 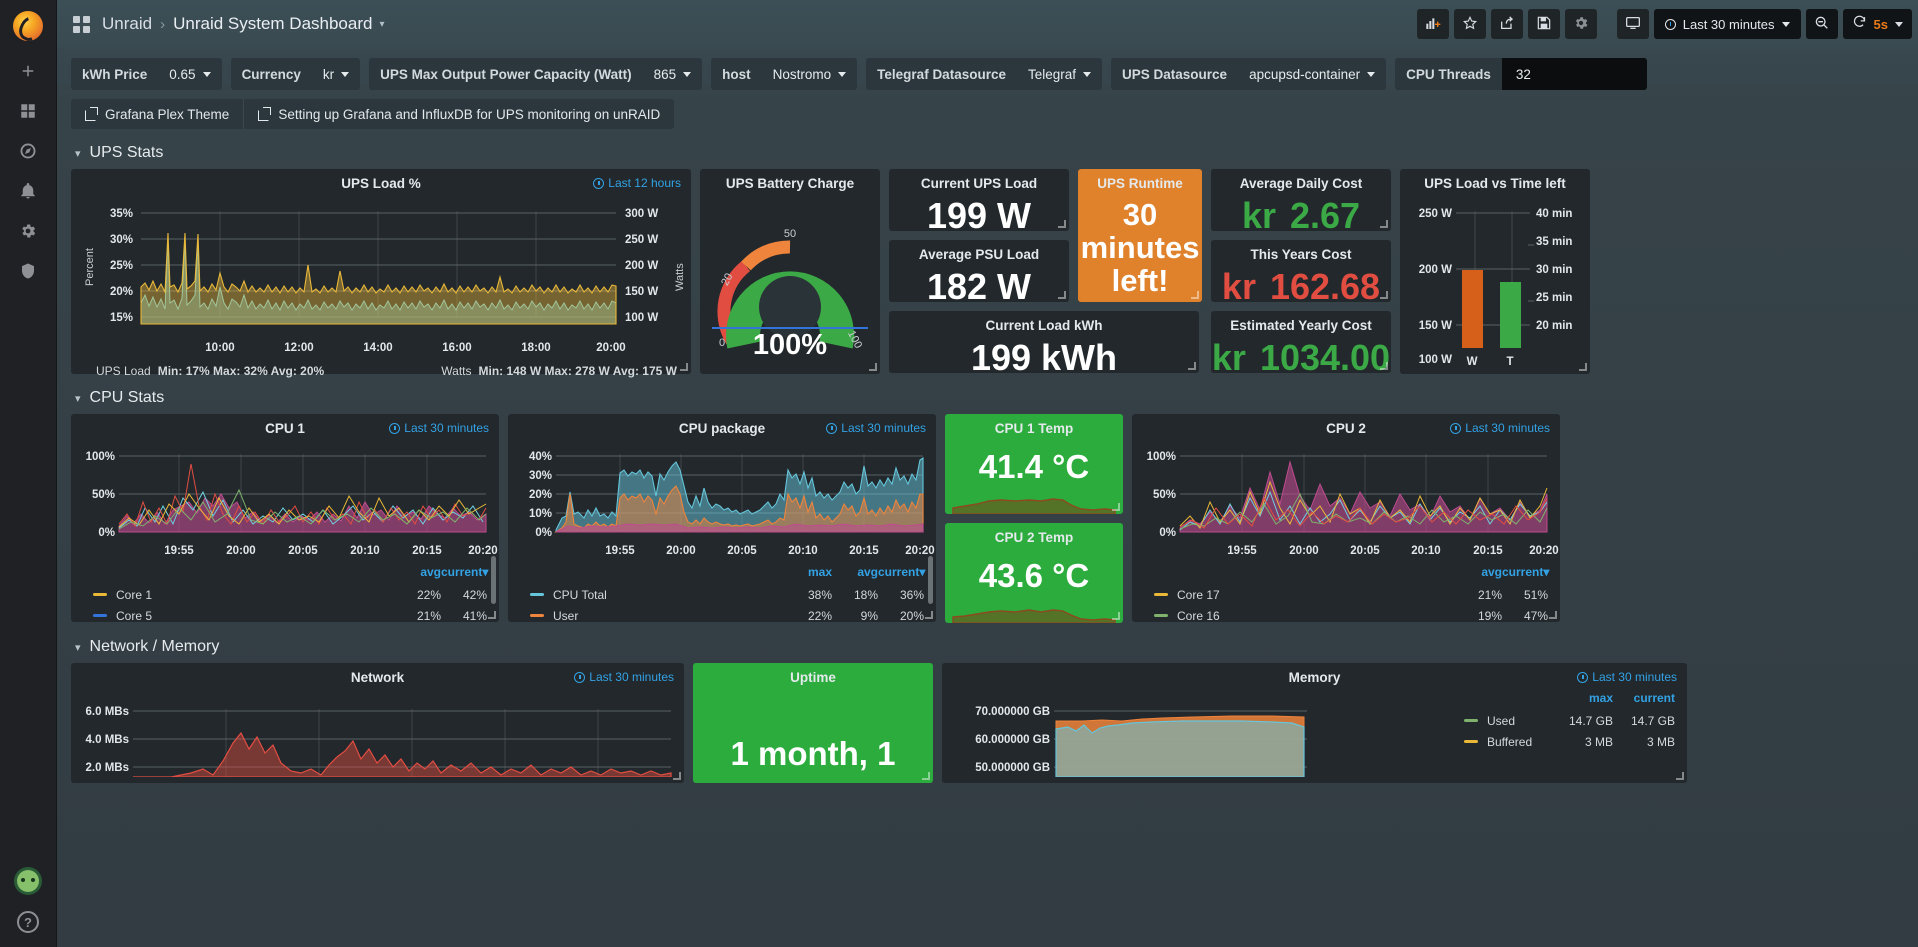 What do you see at coordinates (1580, 24) in the screenshot?
I see `dashboard-settings-button` at bounding box center [1580, 24].